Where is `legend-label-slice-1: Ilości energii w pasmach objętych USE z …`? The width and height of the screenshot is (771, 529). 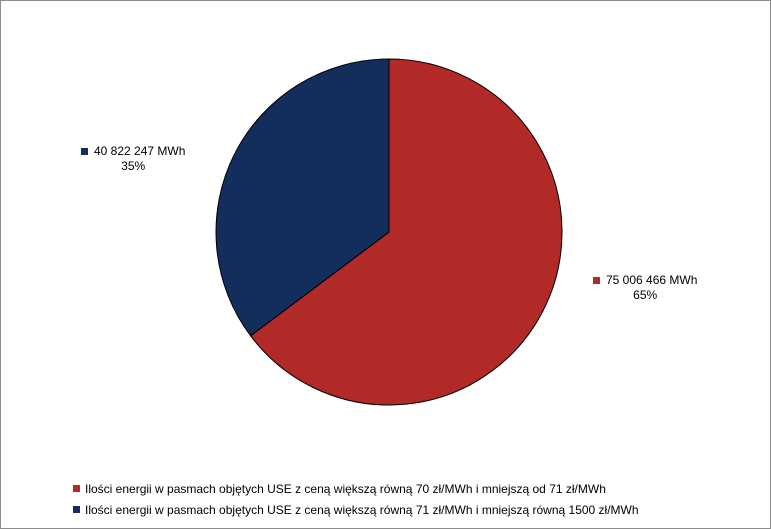
legend-label-slice-1: Ilości energii w pasmach objętych USE z … is located at coordinates (345, 488).